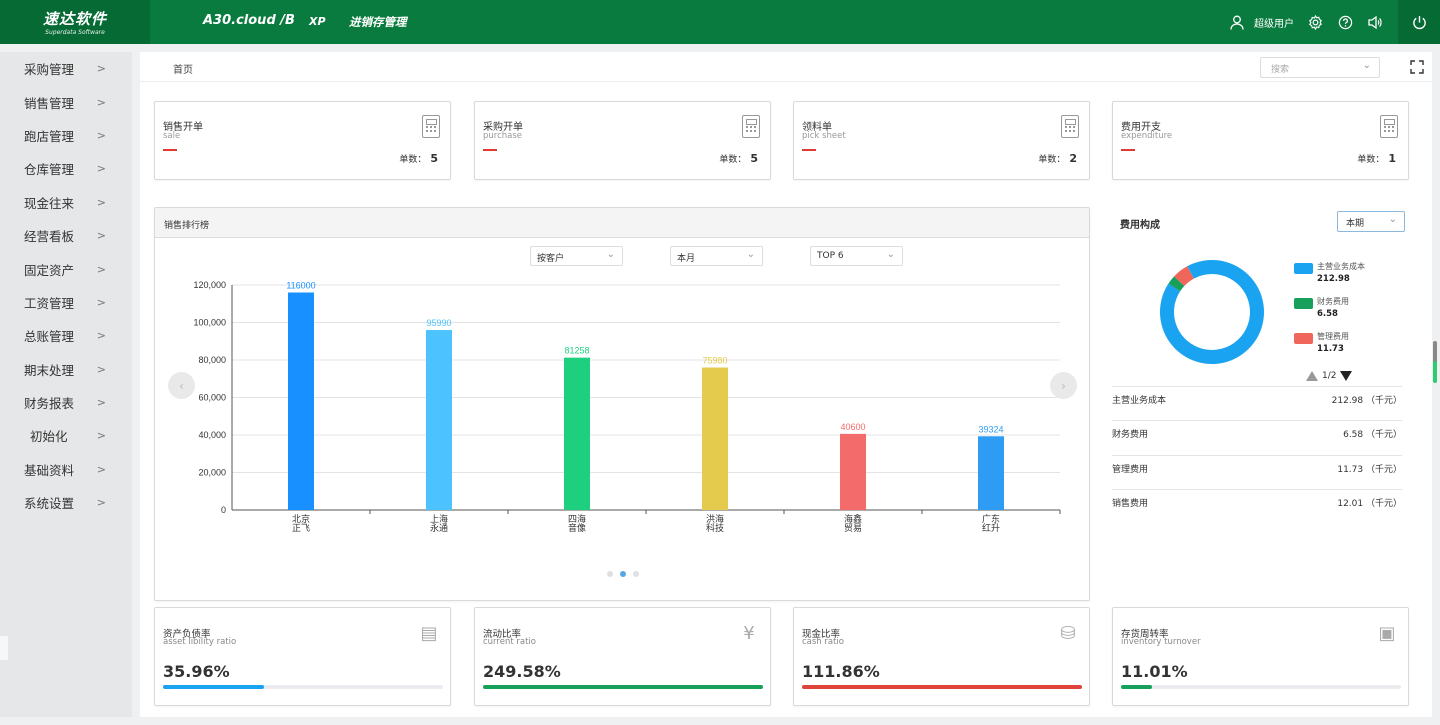  I want to click on sidebar-item-purchase: 采购管理 >, so click(65, 70).